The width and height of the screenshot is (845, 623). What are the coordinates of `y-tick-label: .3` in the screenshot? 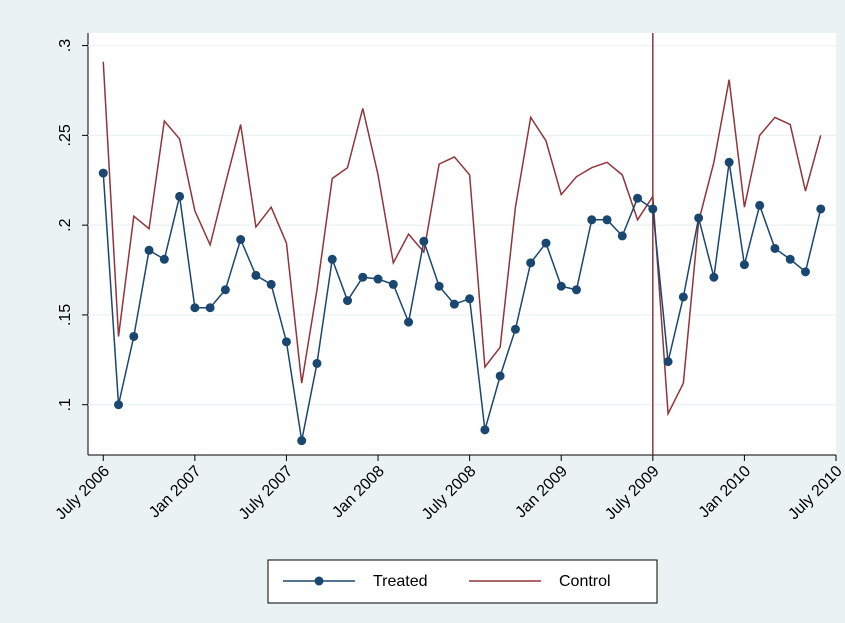 It's located at (65, 45).